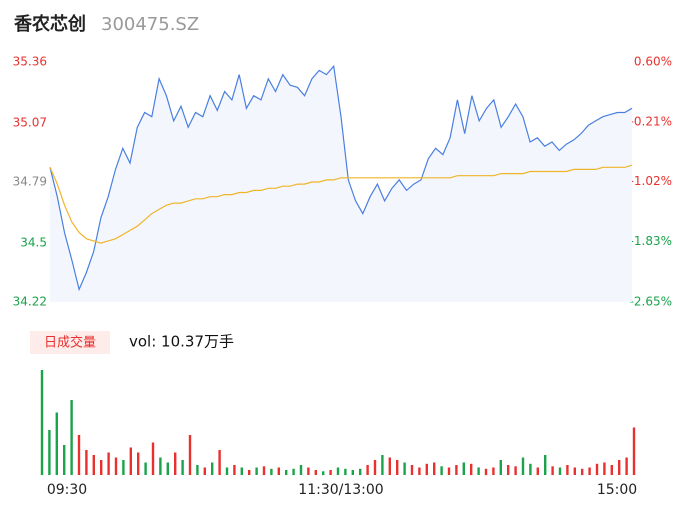 Image resolution: width=686 pixels, height=528 pixels. Describe the element at coordinates (49, 24) in the screenshot. I see `stock-name: 香农芯创` at that location.